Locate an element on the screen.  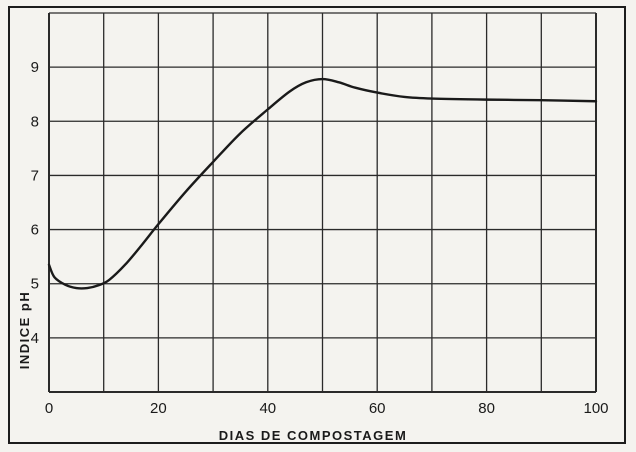
x-tick-label: 0 is located at coordinates (49, 408).